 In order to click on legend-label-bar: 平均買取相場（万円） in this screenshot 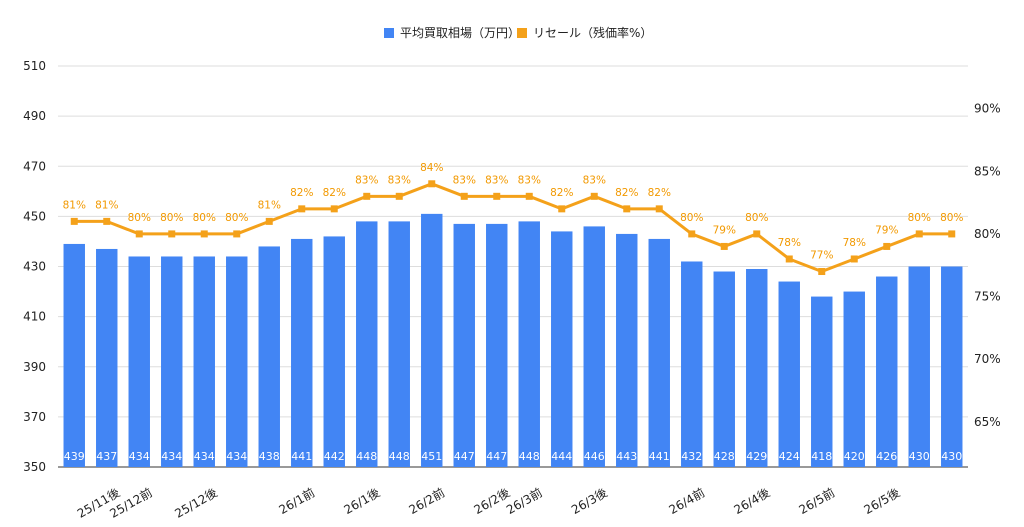, I will do `click(460, 33)`.